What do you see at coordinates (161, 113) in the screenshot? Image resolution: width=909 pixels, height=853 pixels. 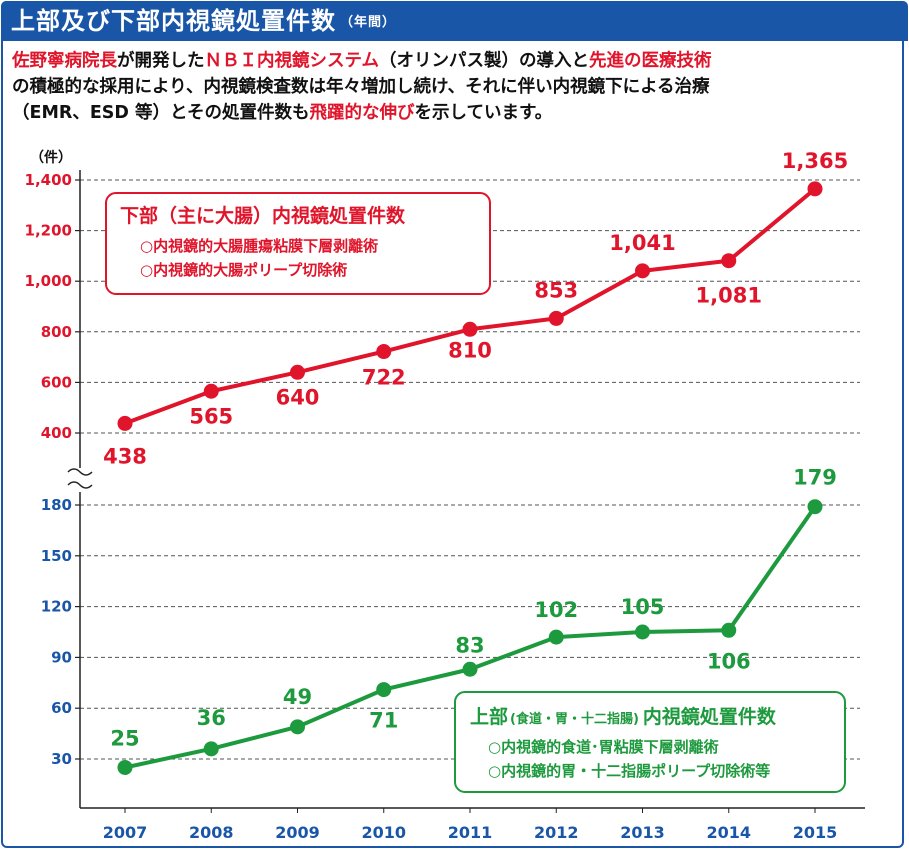 I see `body-text: （EMR、ESD 等）とその処置件数も` at bounding box center [161, 113].